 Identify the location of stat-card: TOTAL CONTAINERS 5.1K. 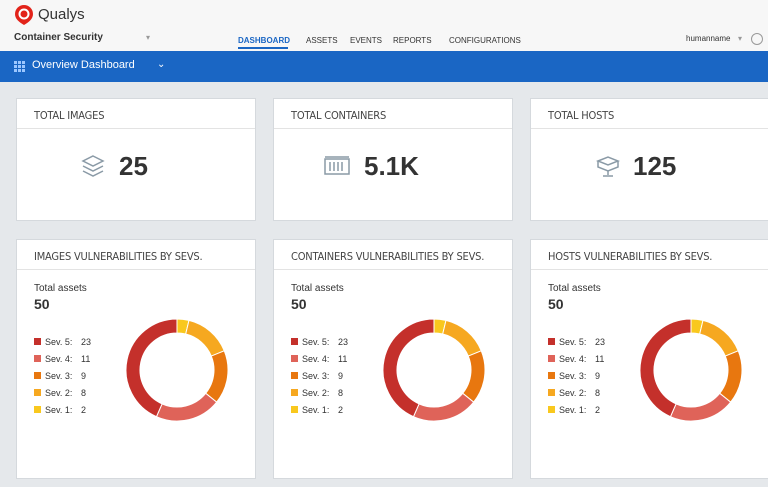
(393, 159).